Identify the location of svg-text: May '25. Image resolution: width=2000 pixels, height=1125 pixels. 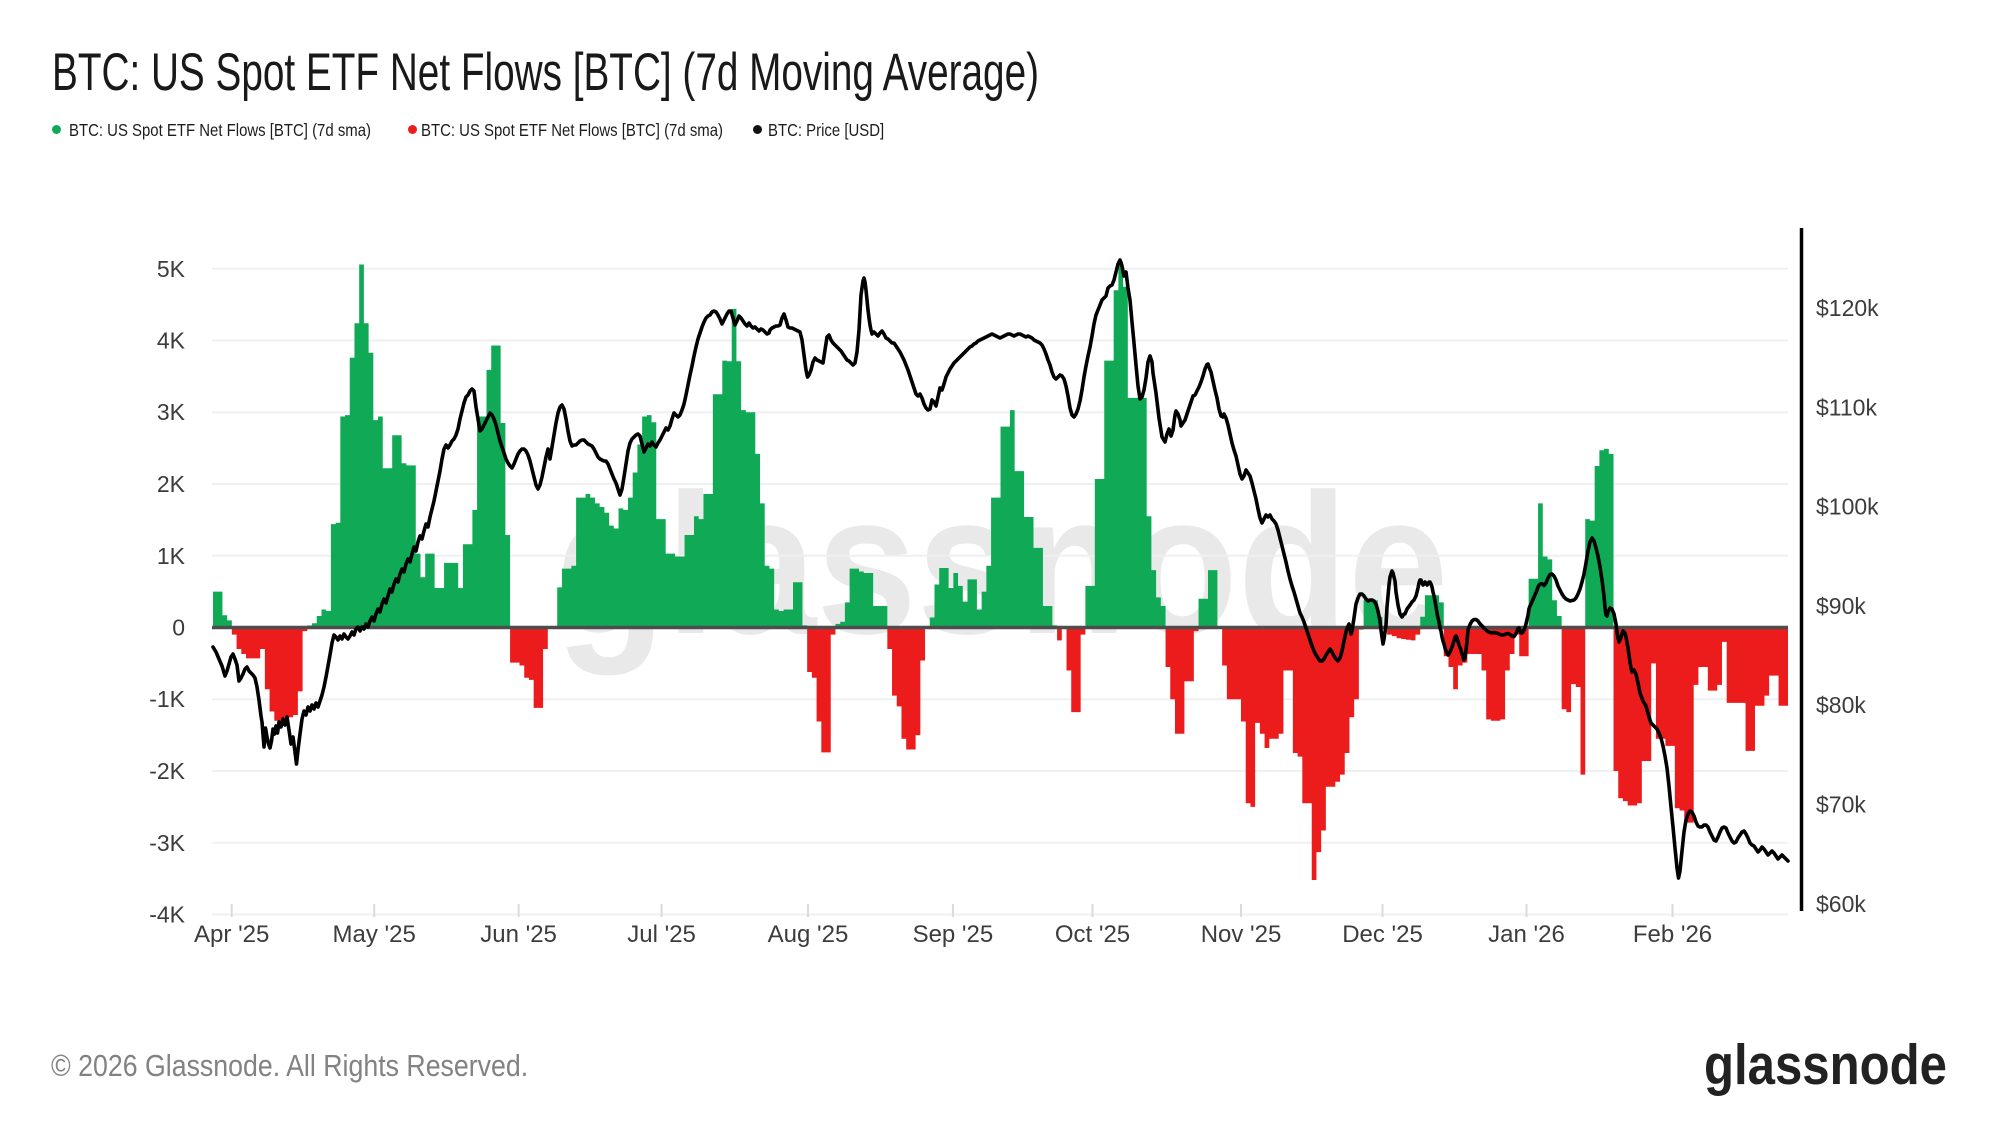
(374, 934).